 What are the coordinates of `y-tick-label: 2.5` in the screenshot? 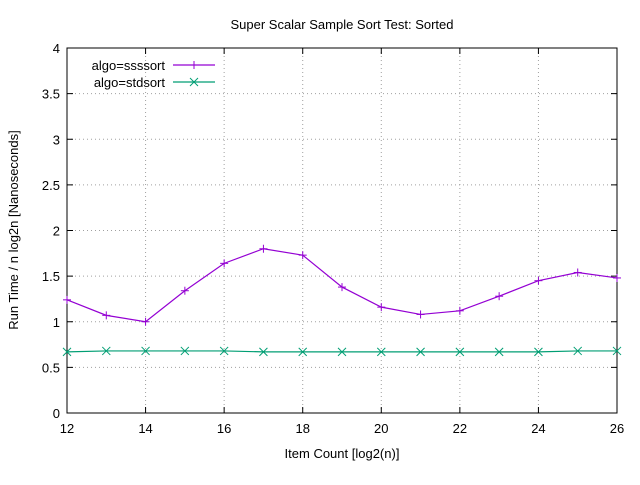 It's located at (51, 185).